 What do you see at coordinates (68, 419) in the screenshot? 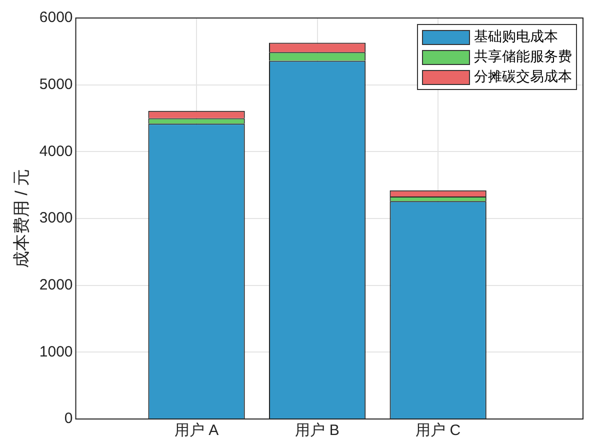
I see `y-tick-label: 0` at bounding box center [68, 419].